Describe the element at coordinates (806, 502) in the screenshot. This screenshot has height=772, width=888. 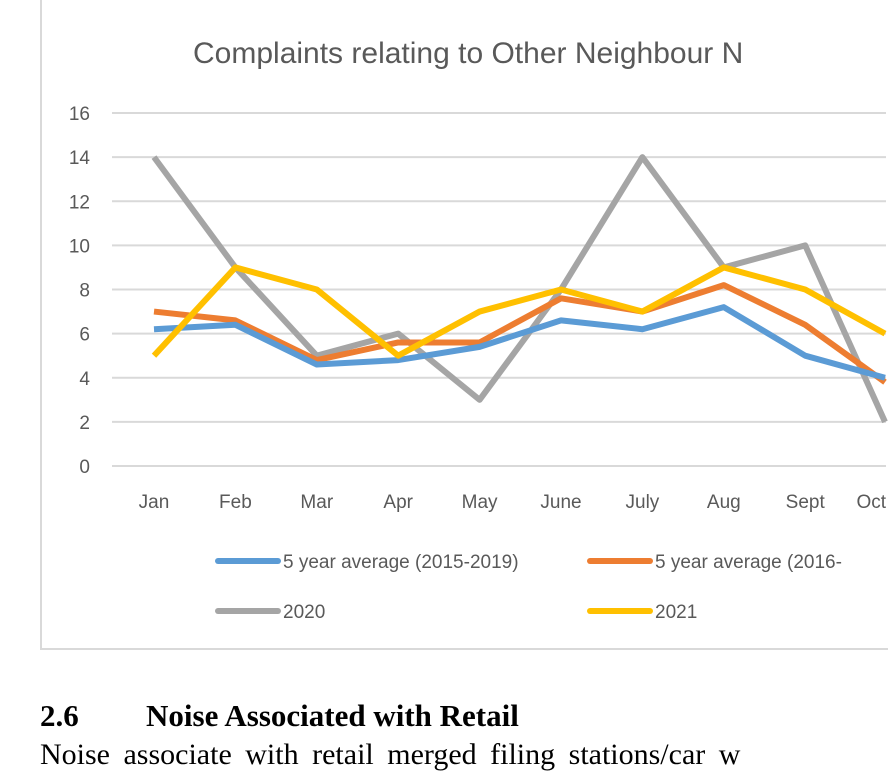
I see `x-tick-label: Sept` at that location.